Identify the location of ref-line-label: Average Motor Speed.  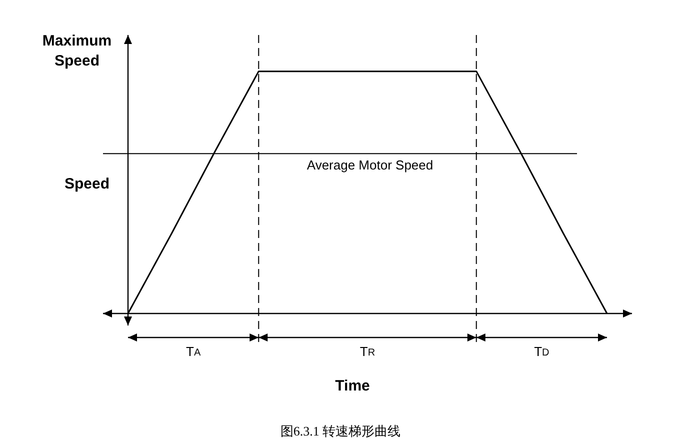
(370, 164).